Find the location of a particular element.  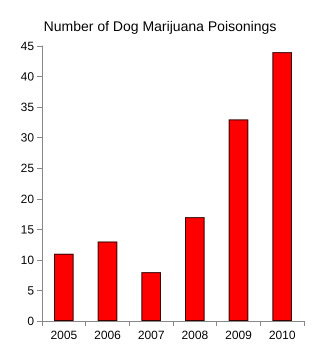

y-tick-label: 20 is located at coordinates (27, 199).